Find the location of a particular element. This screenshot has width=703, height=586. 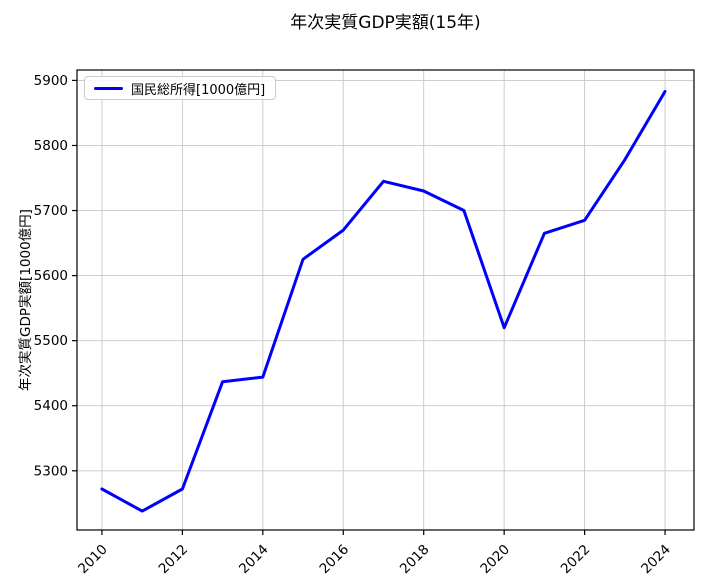

y-tick-label: 5800 is located at coordinates (51, 146).